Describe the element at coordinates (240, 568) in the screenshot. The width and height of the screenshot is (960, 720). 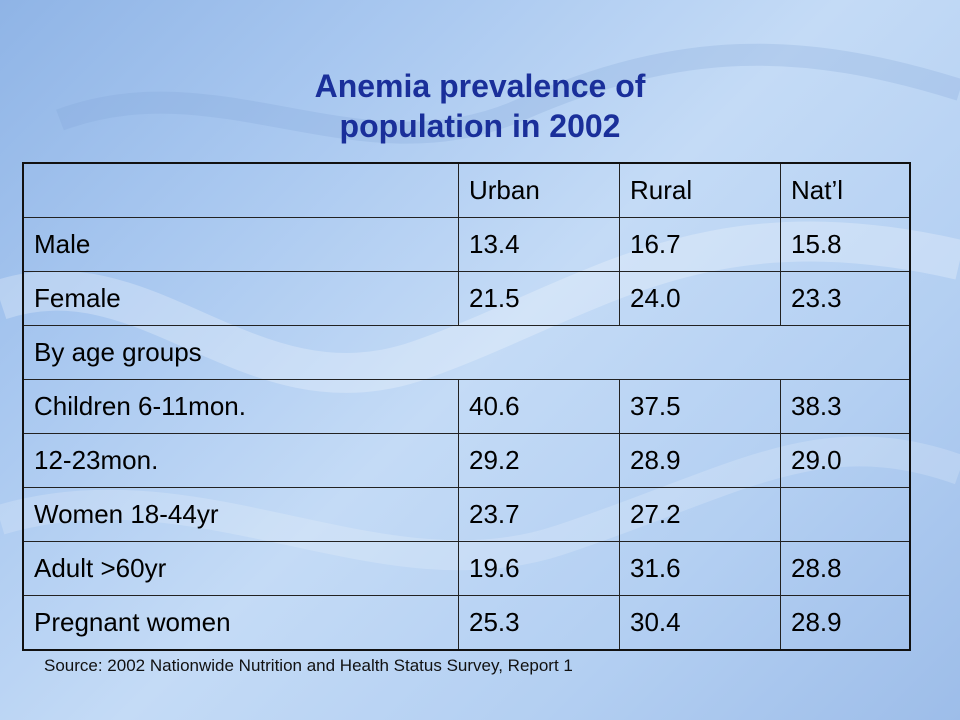
I see `row-label: Adult >60yr` at that location.